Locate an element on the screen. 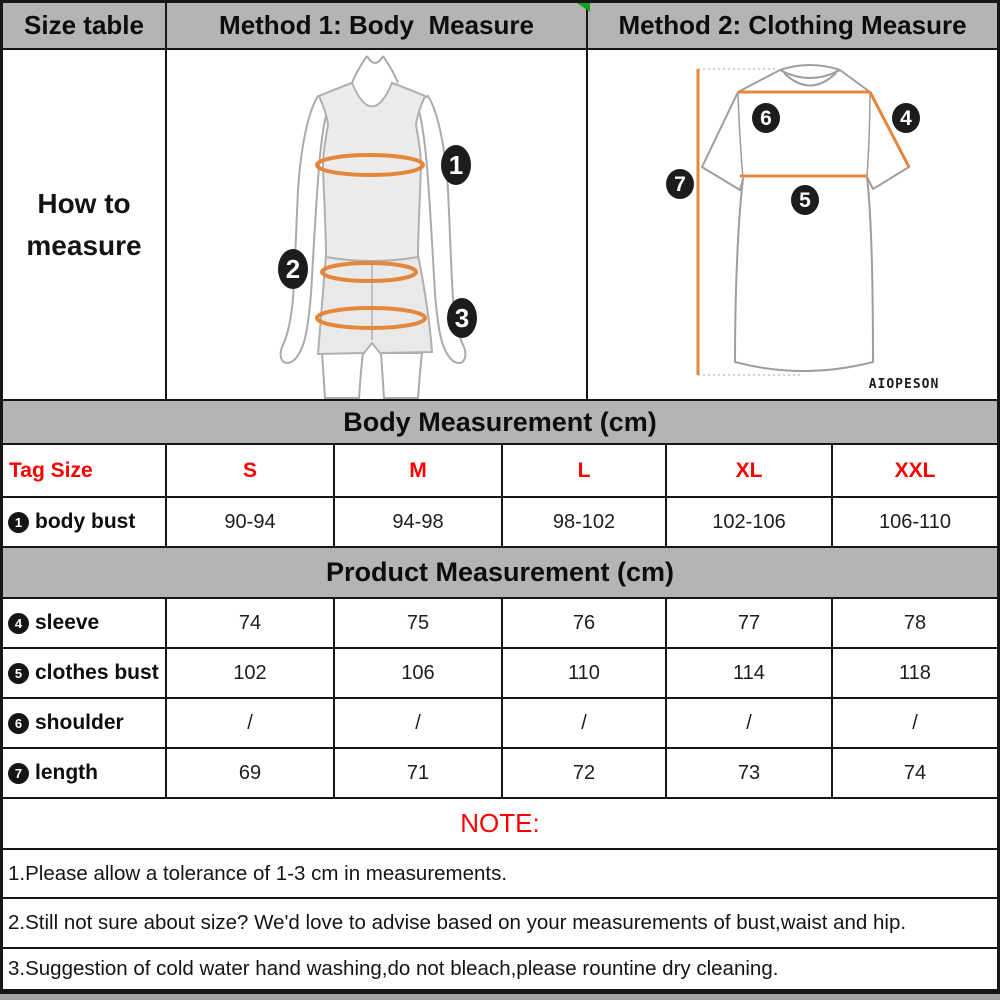 This screenshot has width=1000, height=1000. product-measurement-title: Product Measurement (cm) is located at coordinates (500, 573).